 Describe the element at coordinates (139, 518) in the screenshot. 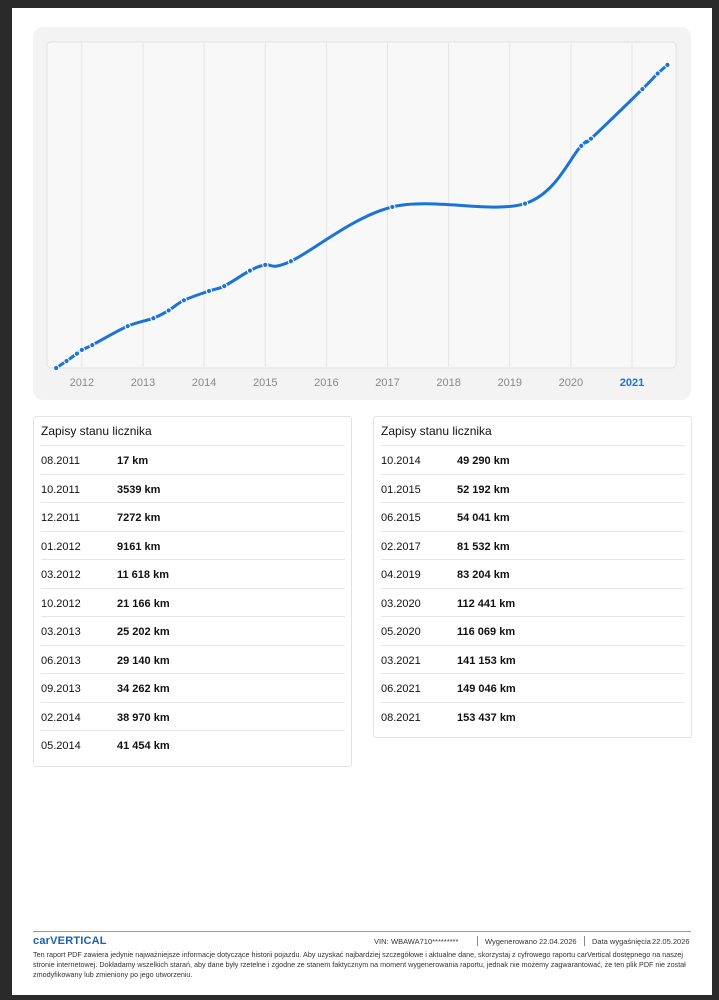

I see `mileage: 7272 km` at that location.